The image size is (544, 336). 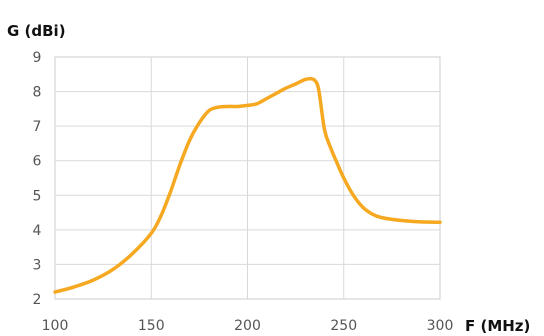 I want to click on y-tick-label: 6, so click(x=37, y=162).